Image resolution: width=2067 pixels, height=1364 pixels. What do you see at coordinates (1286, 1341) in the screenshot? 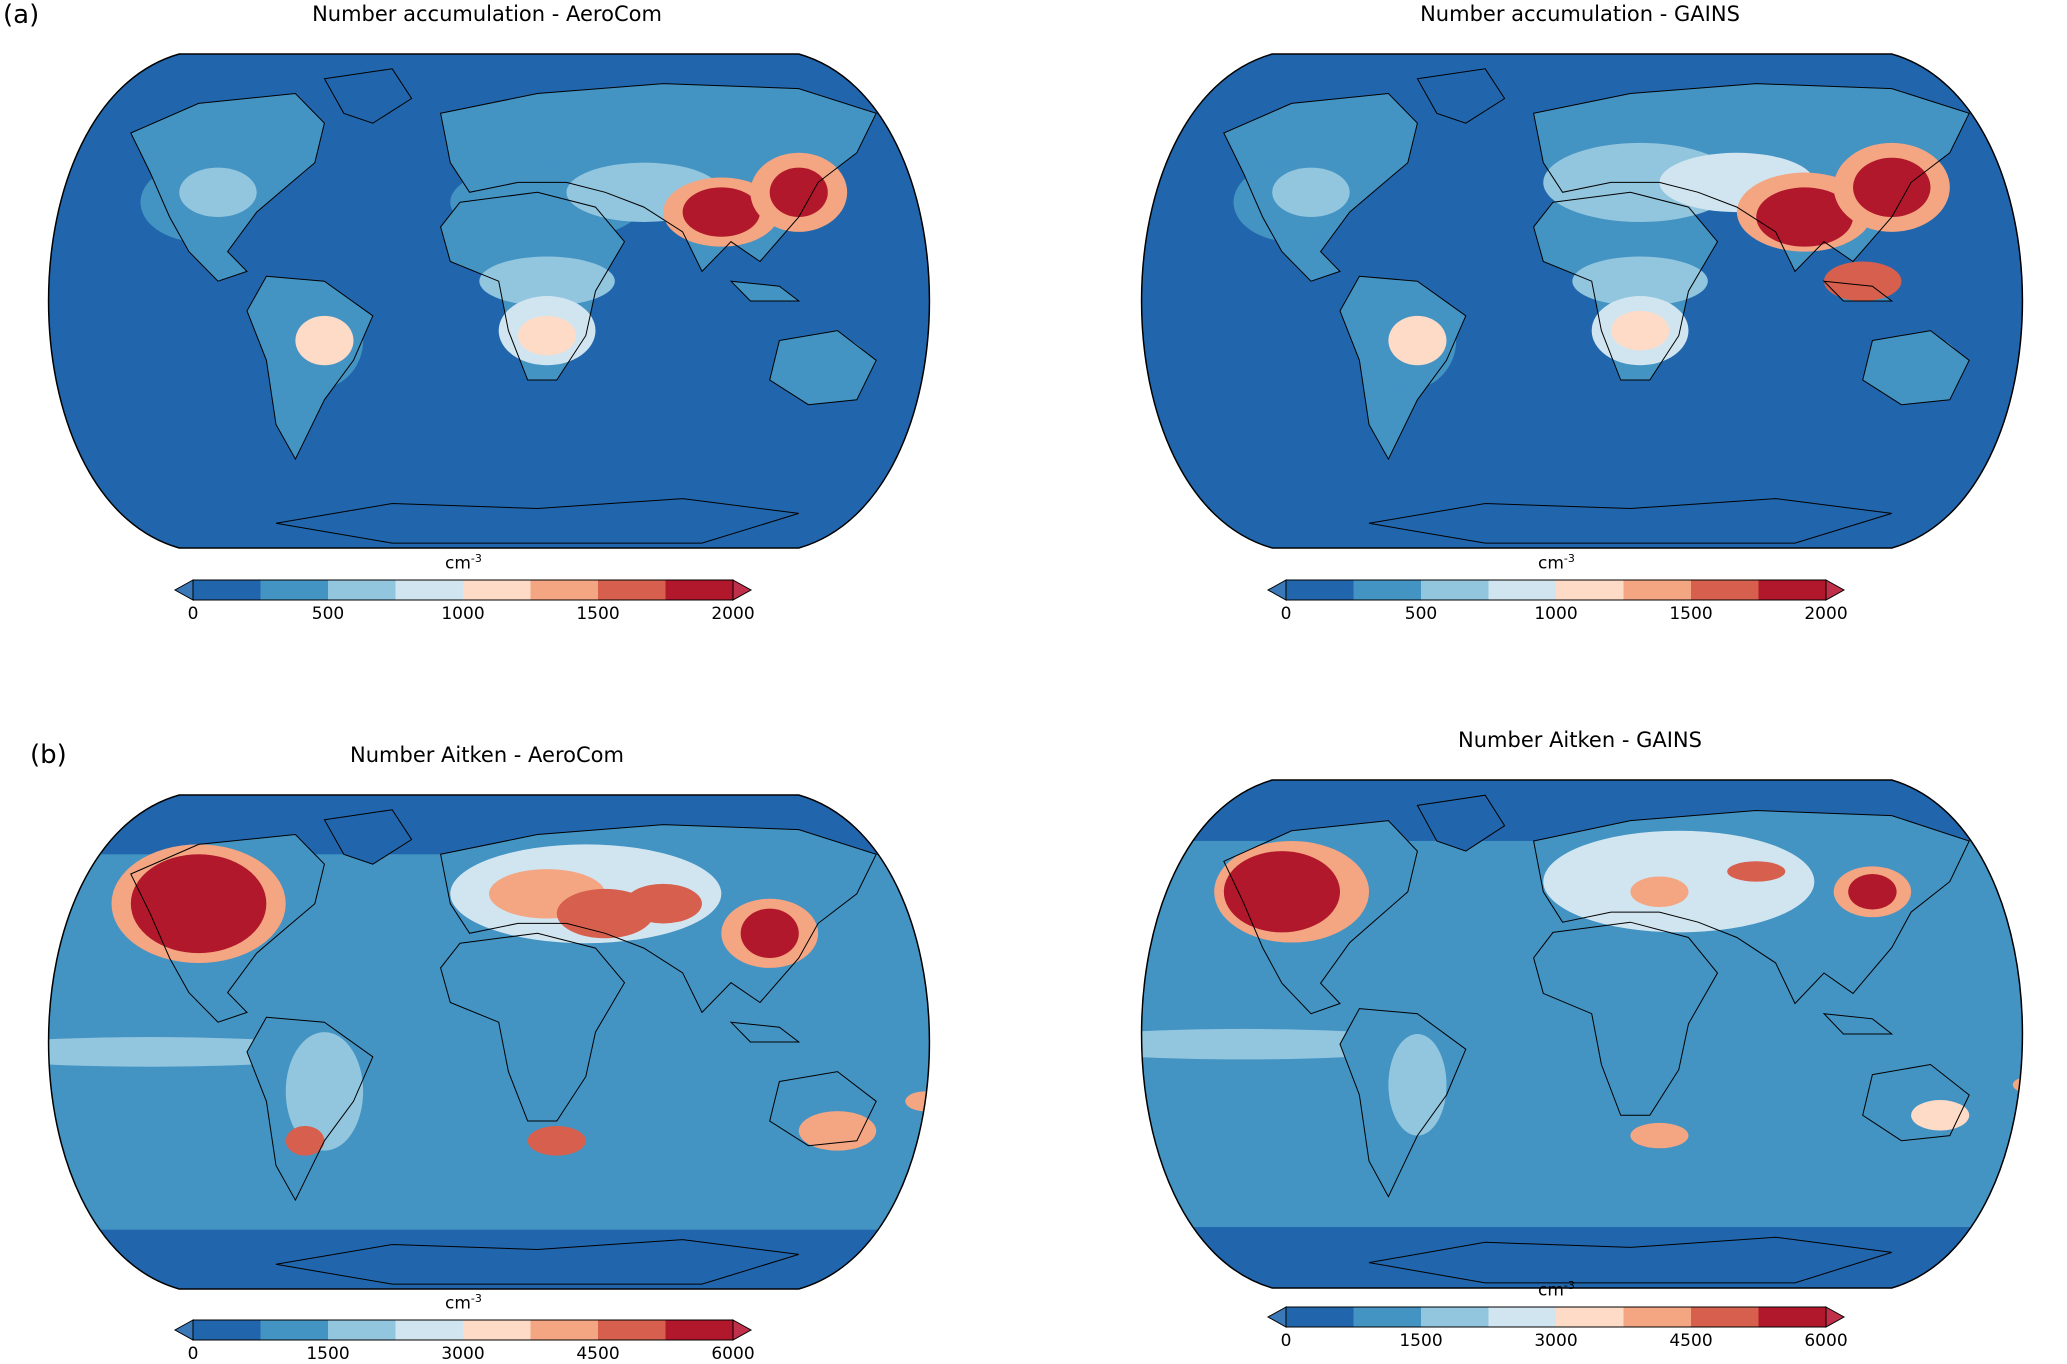
I see `colorbar-tick-label: 0` at bounding box center [1286, 1341].